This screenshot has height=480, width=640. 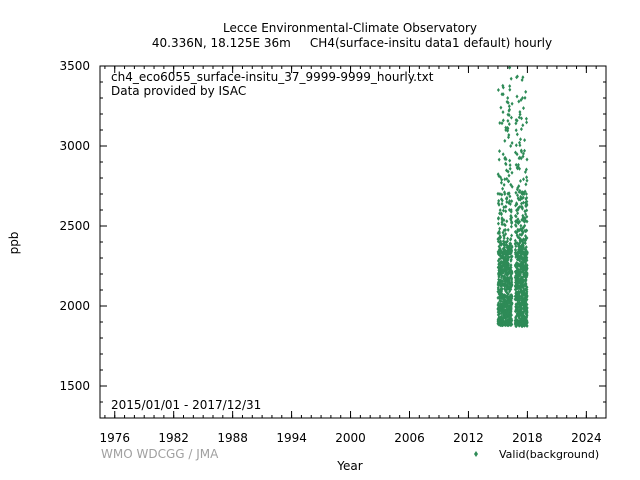 I want to click on y-tick-label: 3500, so click(x=74, y=66).